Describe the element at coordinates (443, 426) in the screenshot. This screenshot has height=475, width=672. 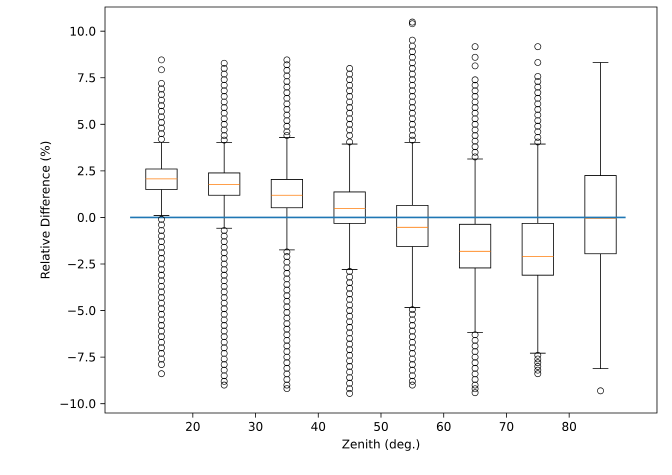
I see `x-tick-label: 60` at that location.